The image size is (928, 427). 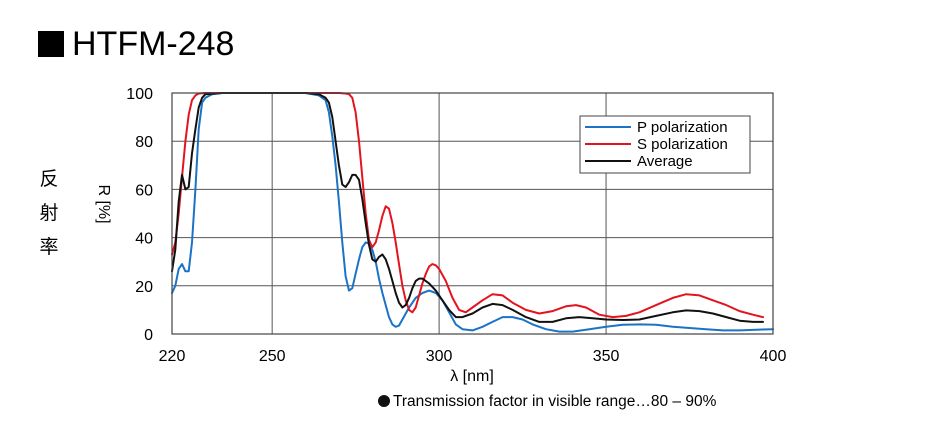 I want to click on side-label-reflectance: 反 射 率, so click(x=49, y=213).